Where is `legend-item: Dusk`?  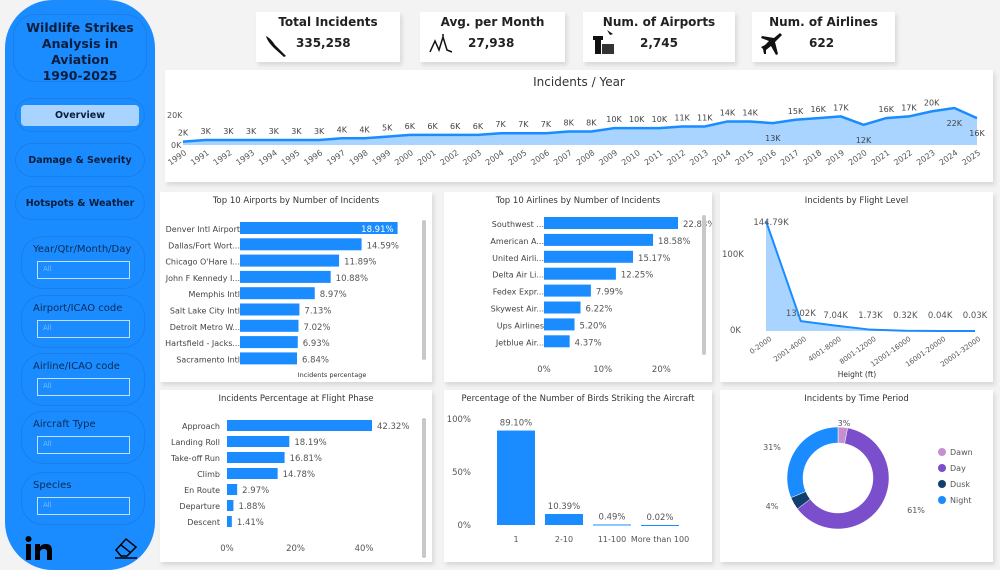
legend-item: Dusk is located at coordinates (960, 484).